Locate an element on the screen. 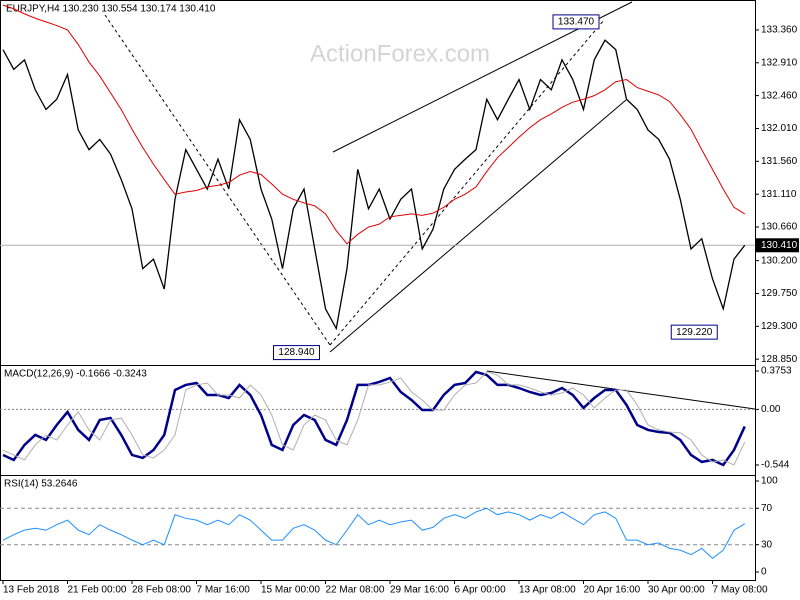 This screenshot has height=600, width=800. x-tick-label: 29 Mar 16:00 is located at coordinates (419, 590).